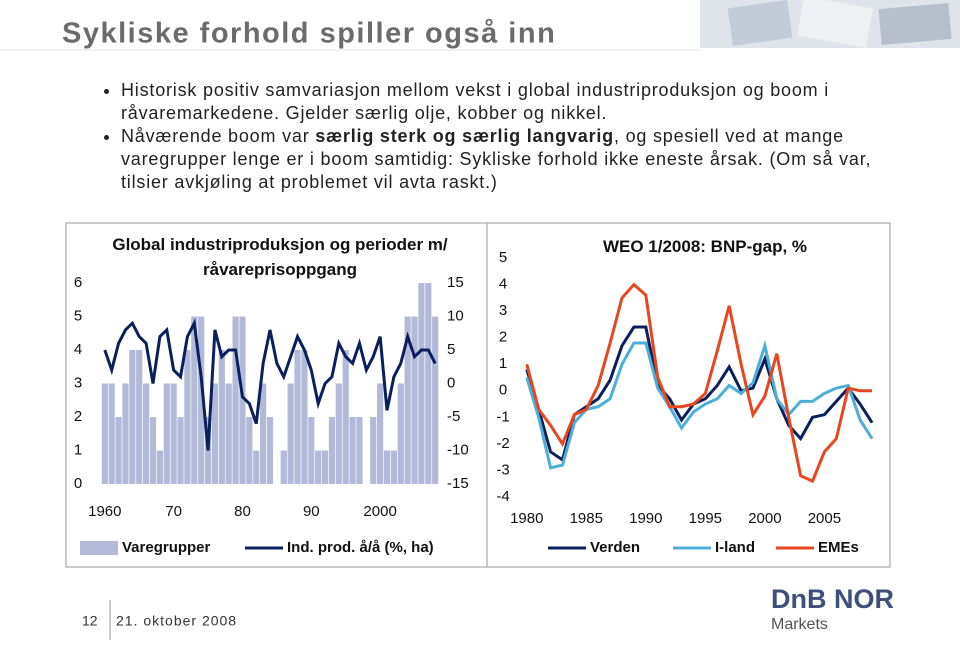 The width and height of the screenshot is (960, 662). Describe the element at coordinates (458, 449) in the screenshot. I see `y2-tick-label: -10` at that location.